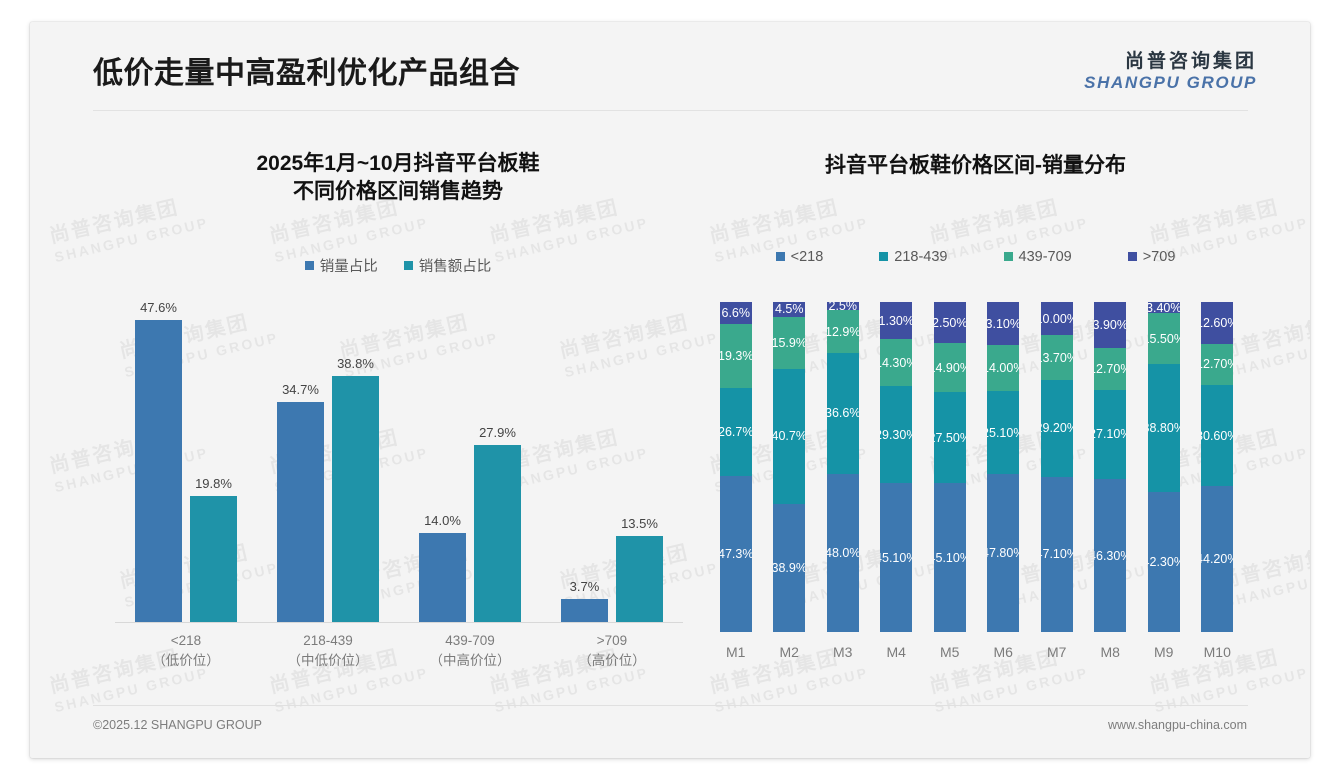  I want to click on bar-value-label: 38.8%, so click(355, 363).